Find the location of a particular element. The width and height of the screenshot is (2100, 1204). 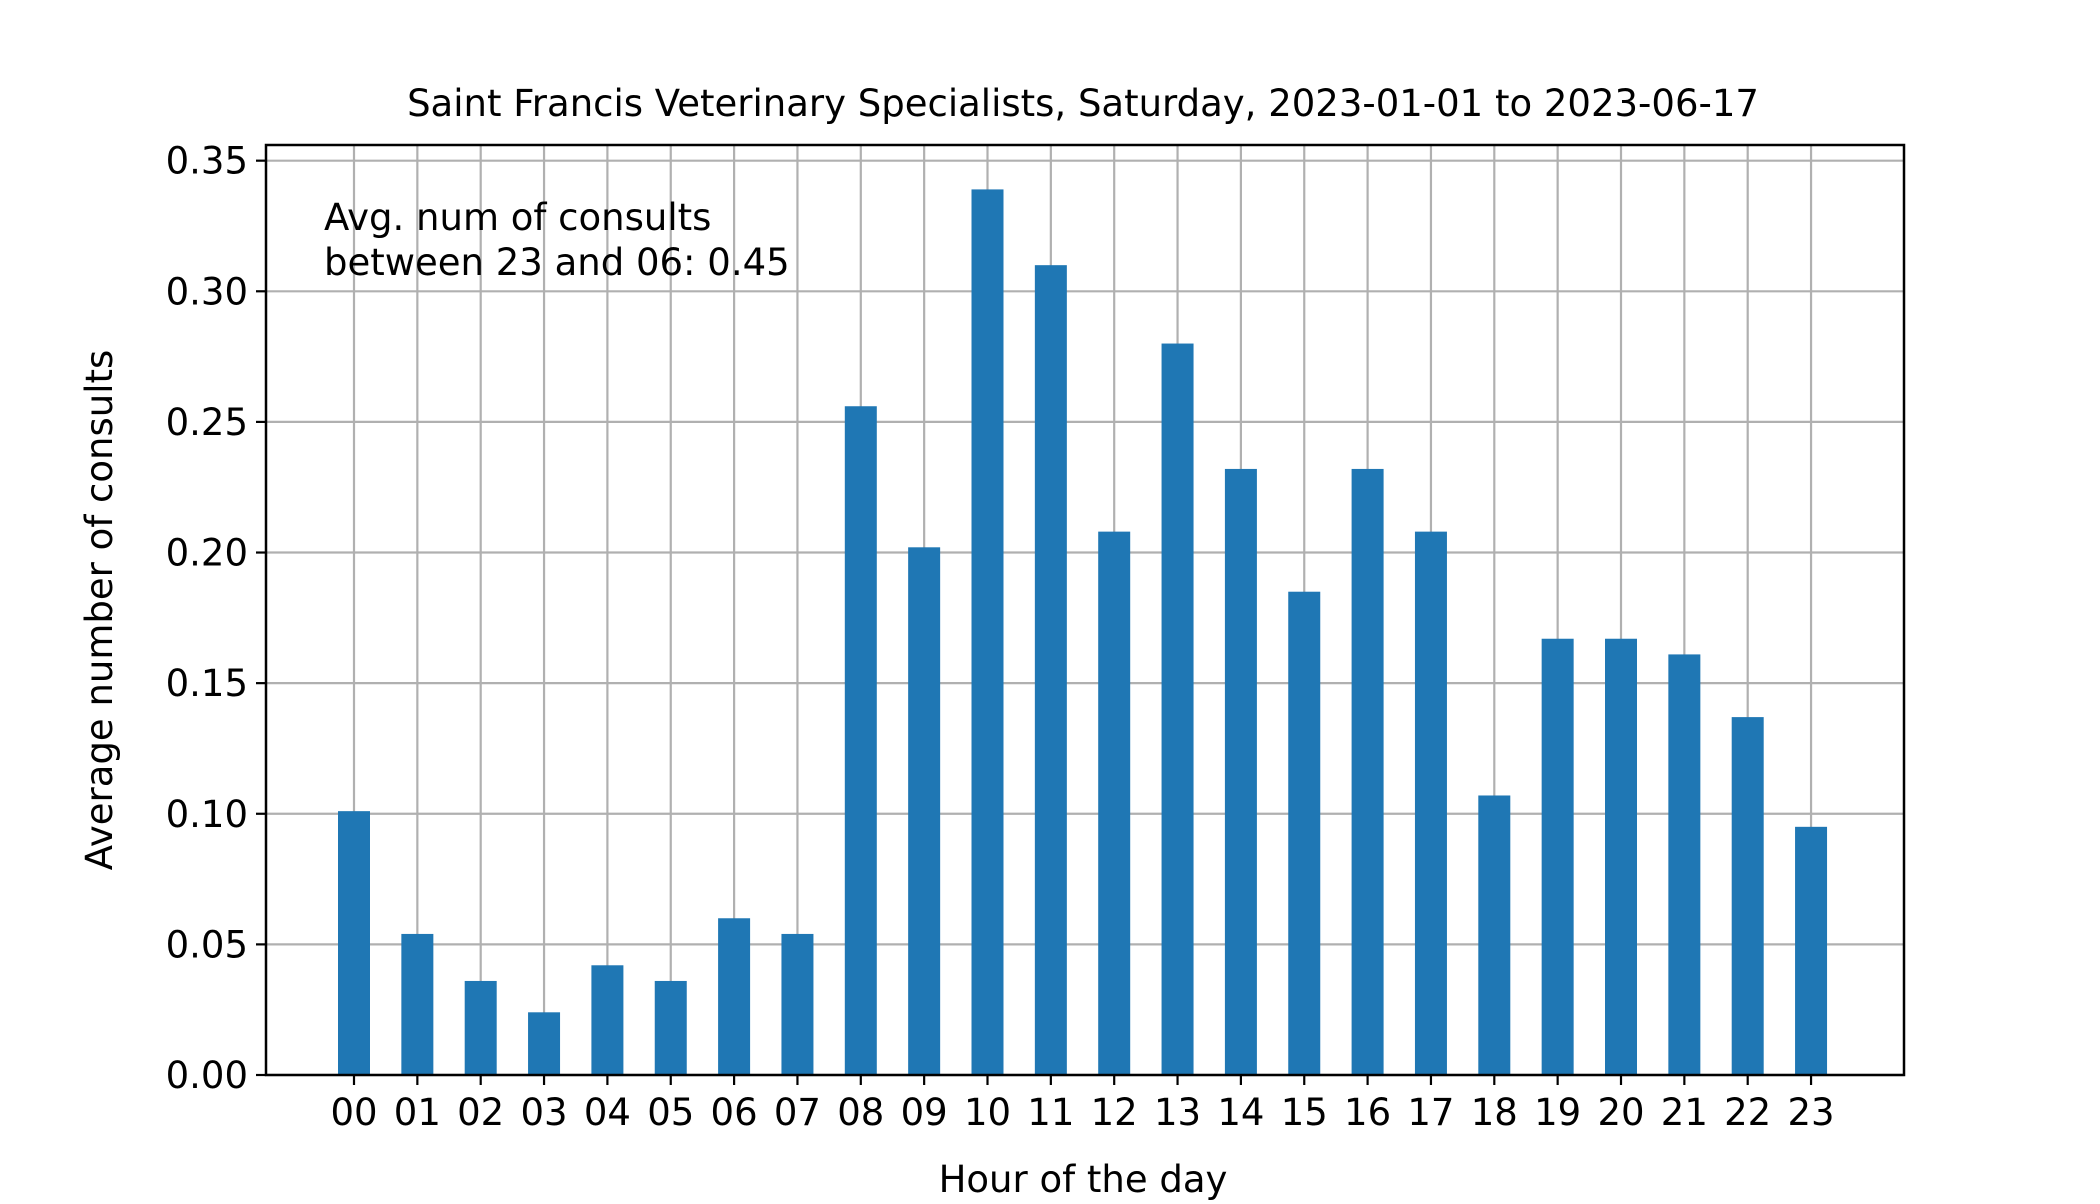

y-tick-label: 0.15 is located at coordinates (207, 683).